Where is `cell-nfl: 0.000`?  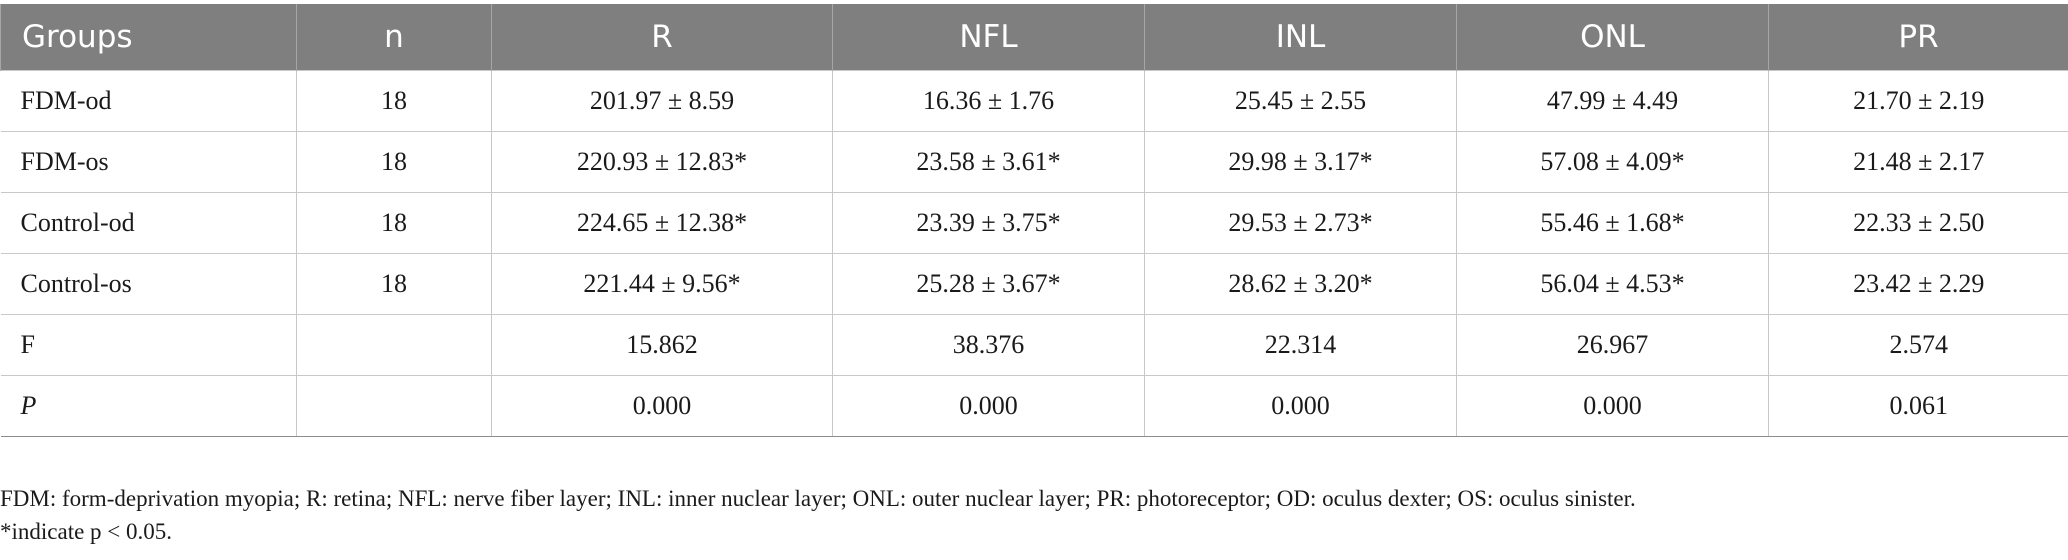 cell-nfl: 0.000 is located at coordinates (988, 406).